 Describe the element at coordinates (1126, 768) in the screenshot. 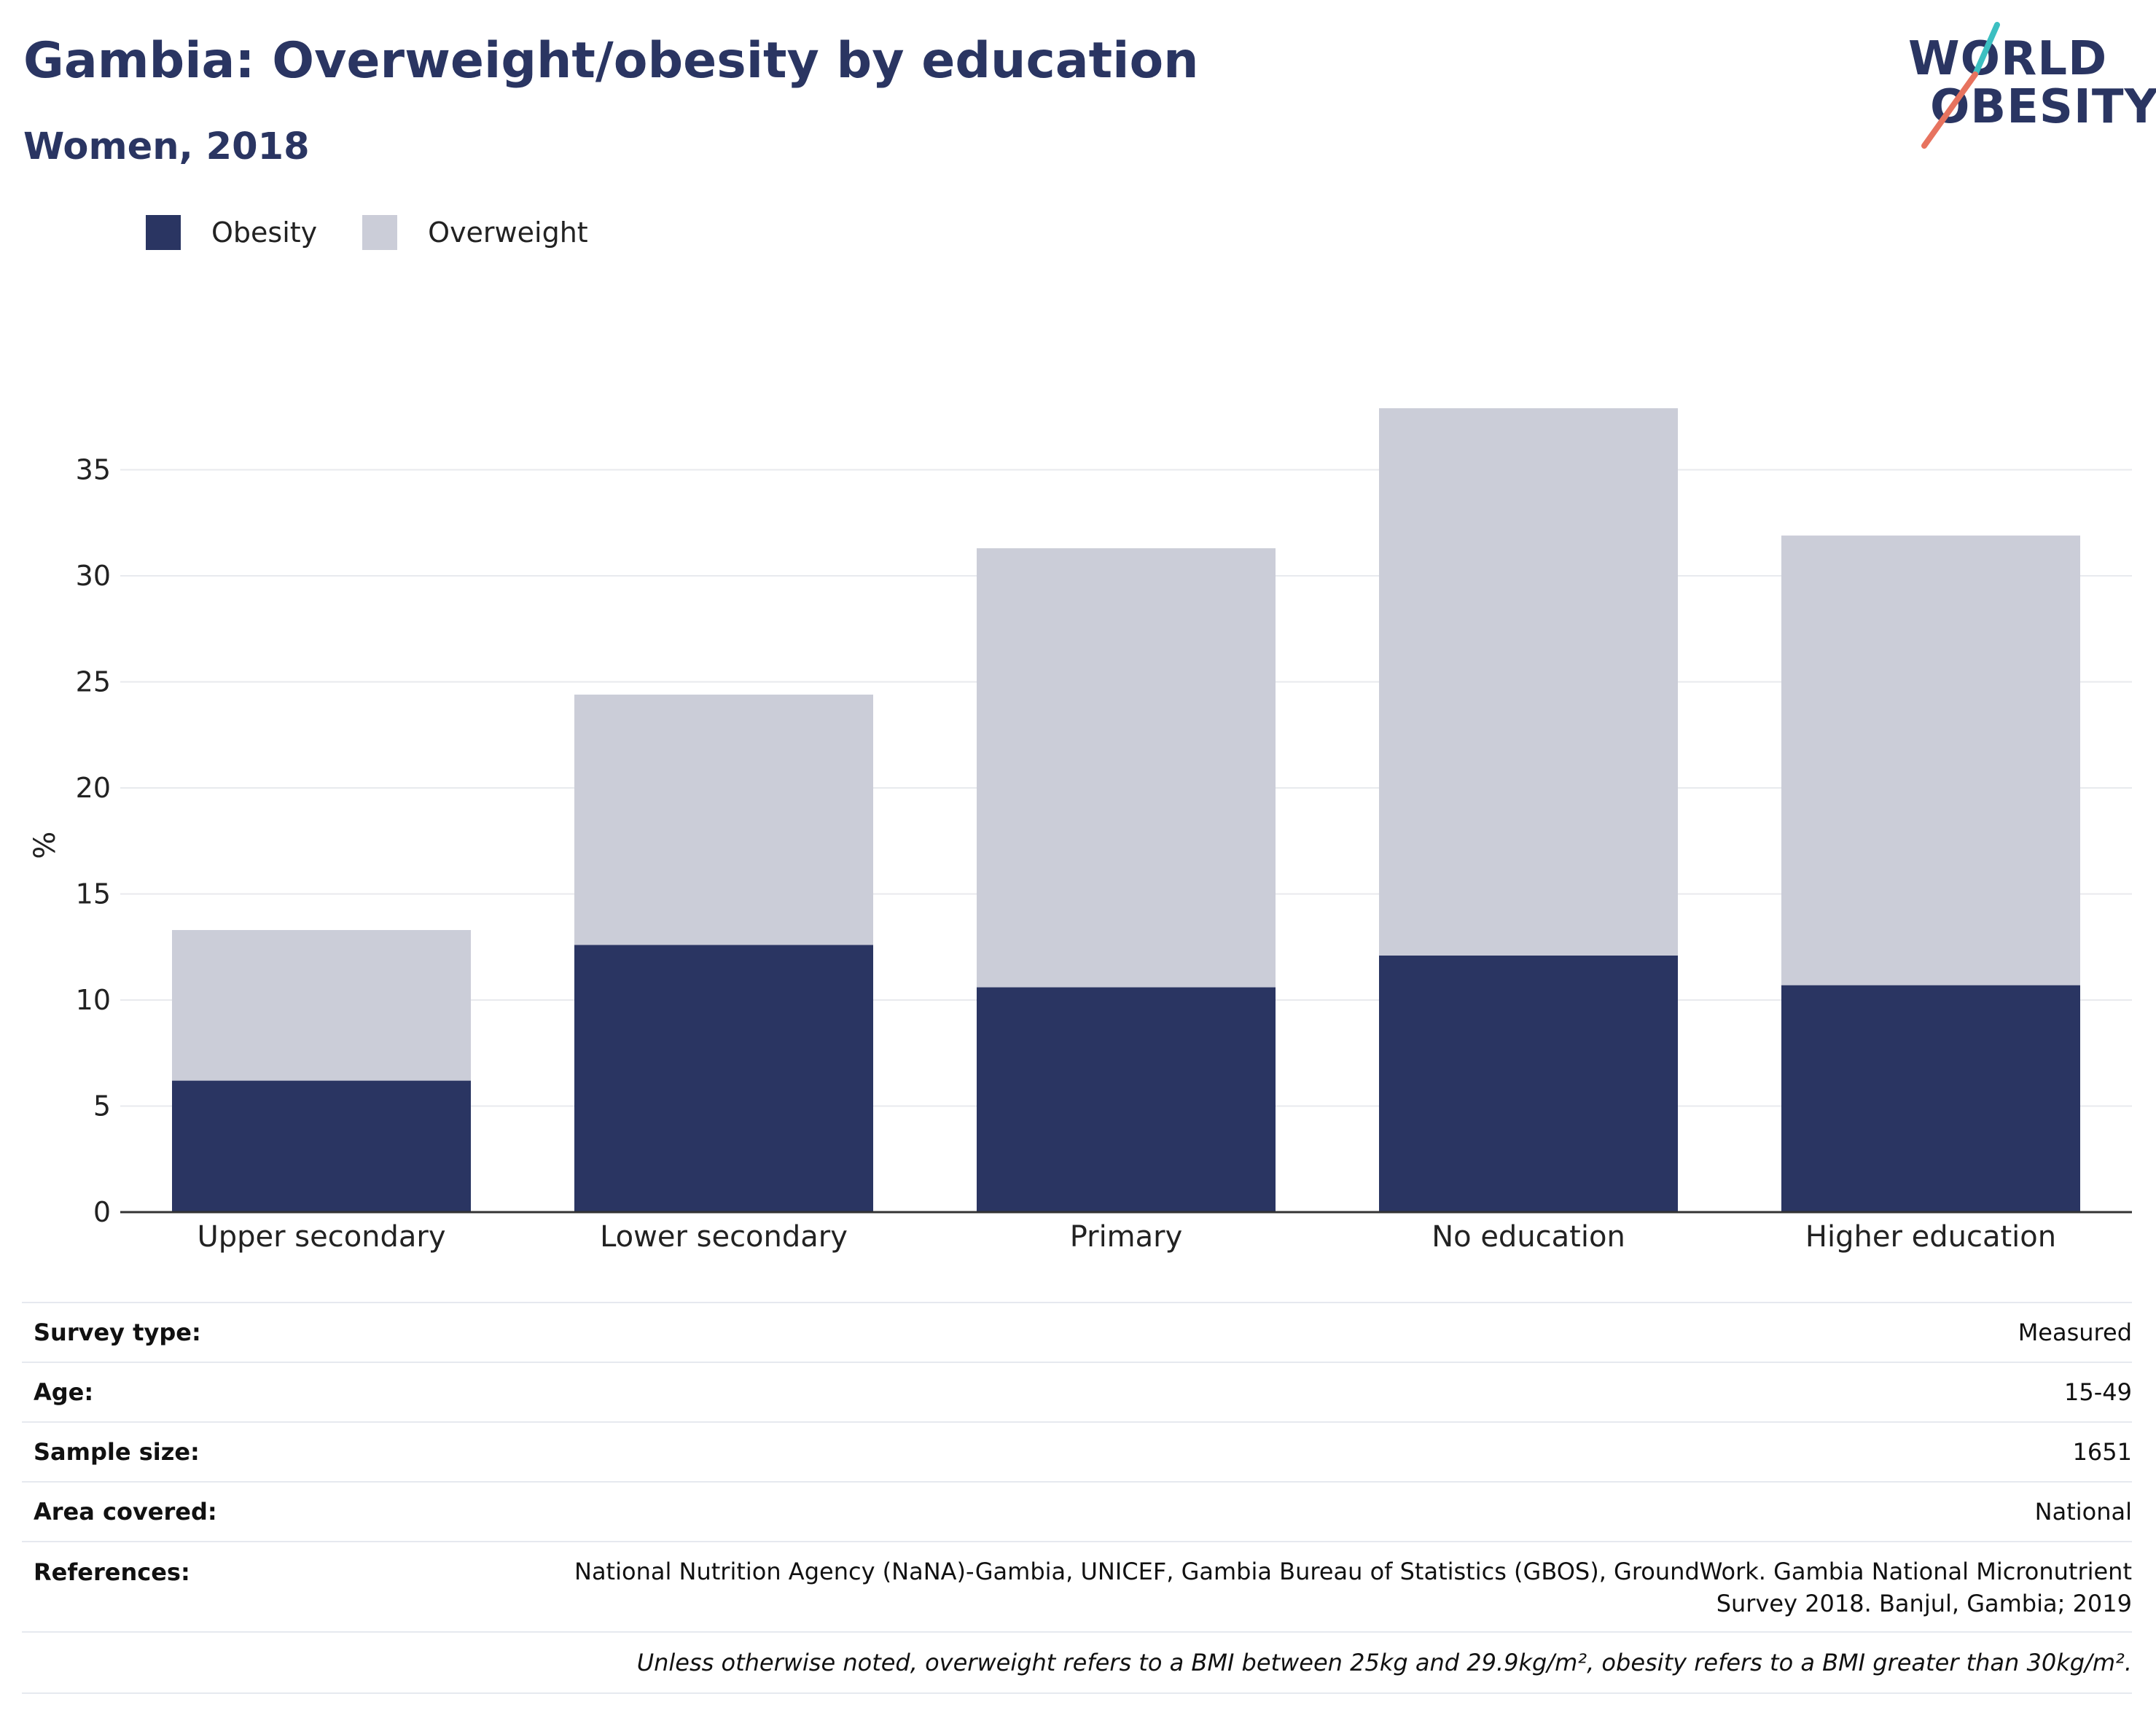

I see `bar-overweight-primary` at that location.